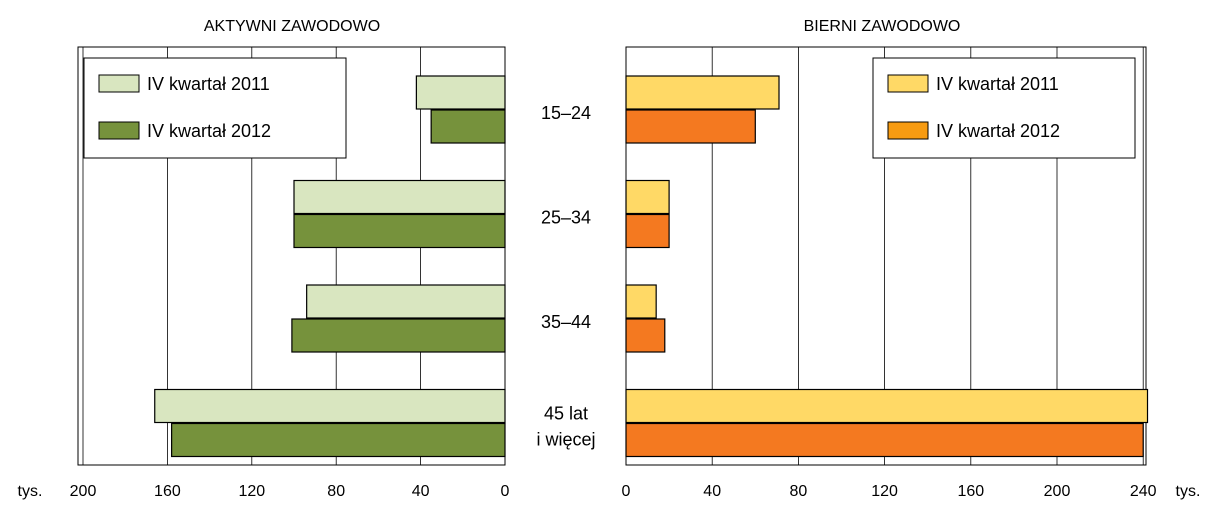  What do you see at coordinates (566, 113) in the screenshot?
I see `category-label: 15–24` at bounding box center [566, 113].